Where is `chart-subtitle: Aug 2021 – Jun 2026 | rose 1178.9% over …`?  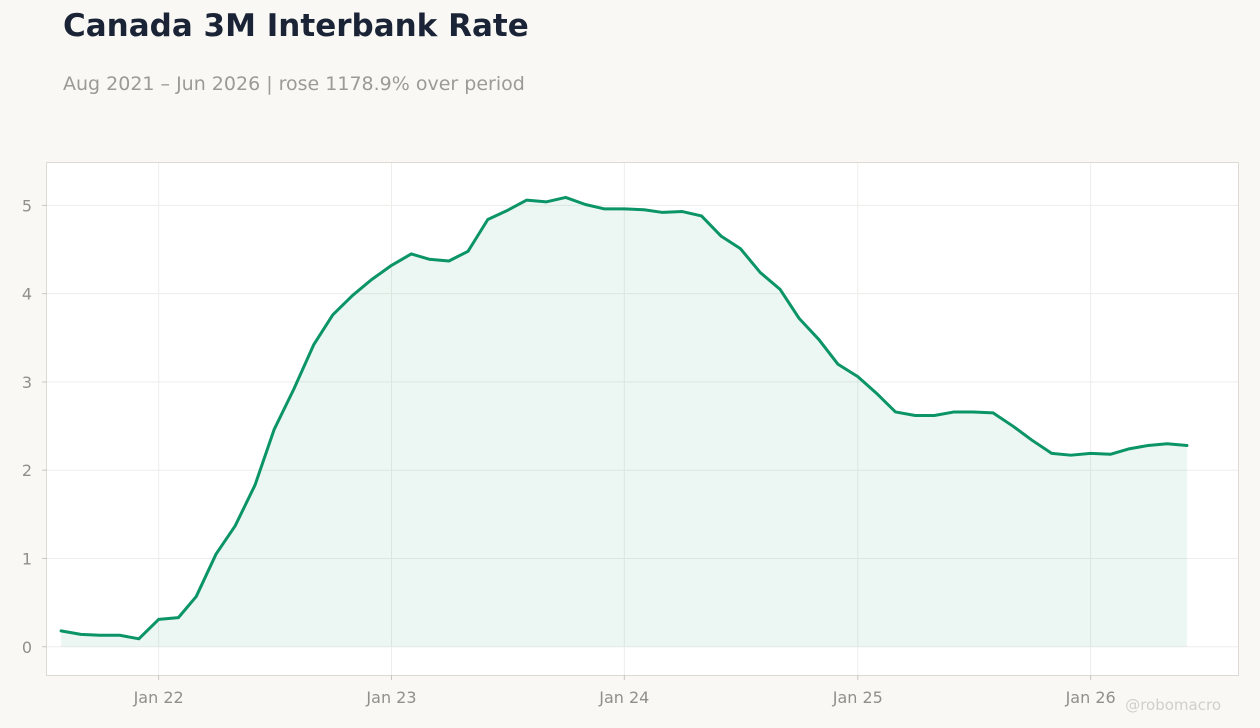 chart-subtitle: Aug 2021 – Jun 2026 | rose 1178.9% over … is located at coordinates (294, 84).